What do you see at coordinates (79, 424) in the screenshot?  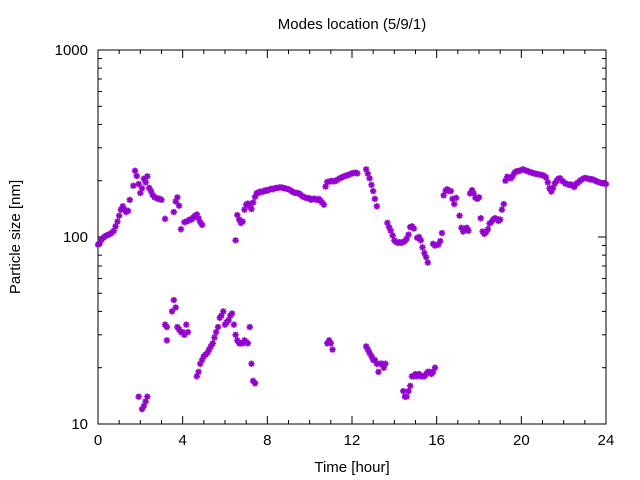 I see `y-tick-label: 10` at bounding box center [79, 424].